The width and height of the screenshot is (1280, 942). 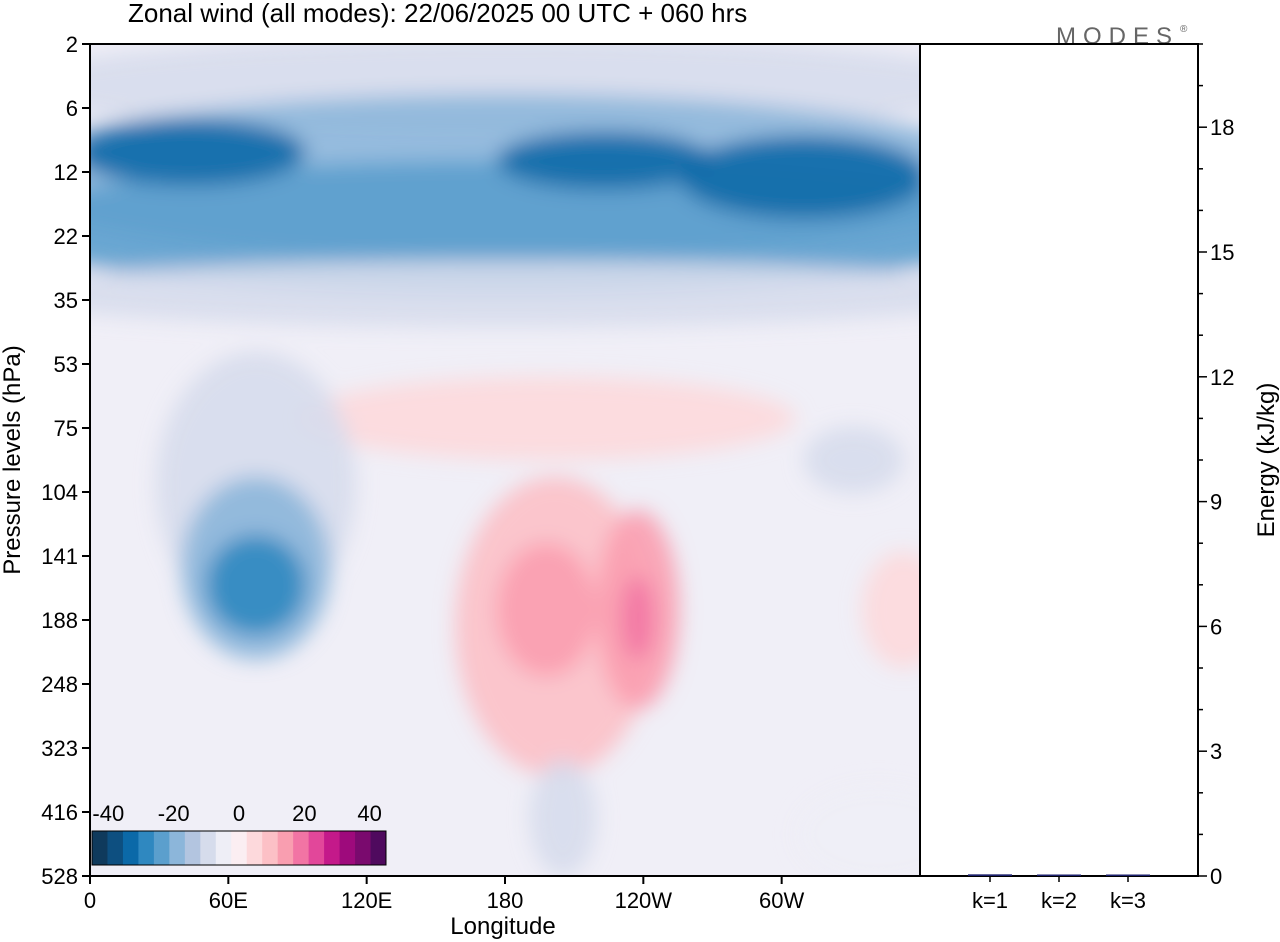 What do you see at coordinates (1222, 252) in the screenshot?
I see `energy-tick-label: 15` at bounding box center [1222, 252].